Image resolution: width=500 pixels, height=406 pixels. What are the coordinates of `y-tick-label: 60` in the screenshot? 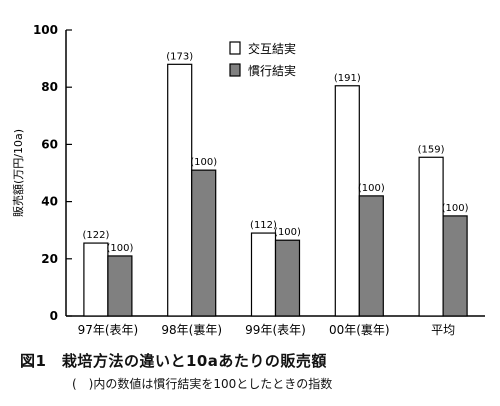 It's located at (49, 144).